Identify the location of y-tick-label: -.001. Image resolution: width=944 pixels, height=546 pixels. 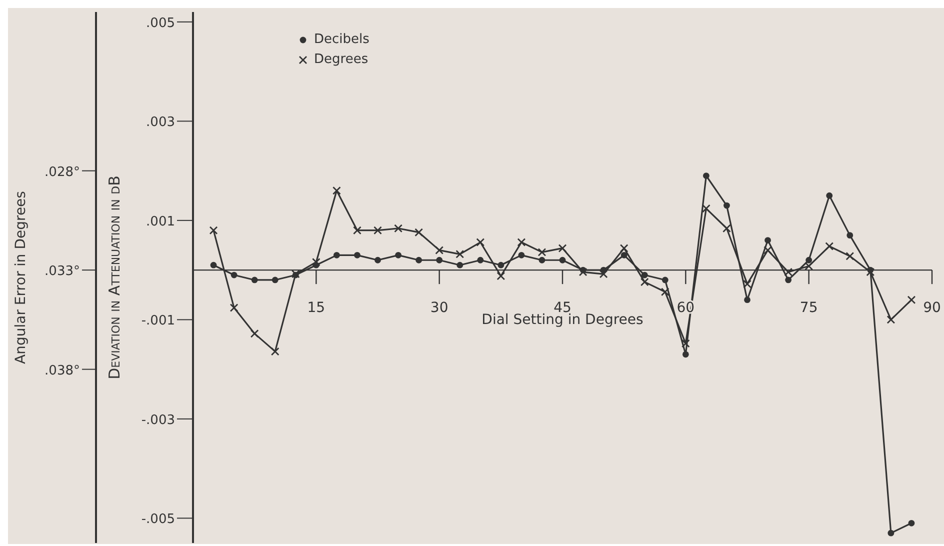
(158, 321).